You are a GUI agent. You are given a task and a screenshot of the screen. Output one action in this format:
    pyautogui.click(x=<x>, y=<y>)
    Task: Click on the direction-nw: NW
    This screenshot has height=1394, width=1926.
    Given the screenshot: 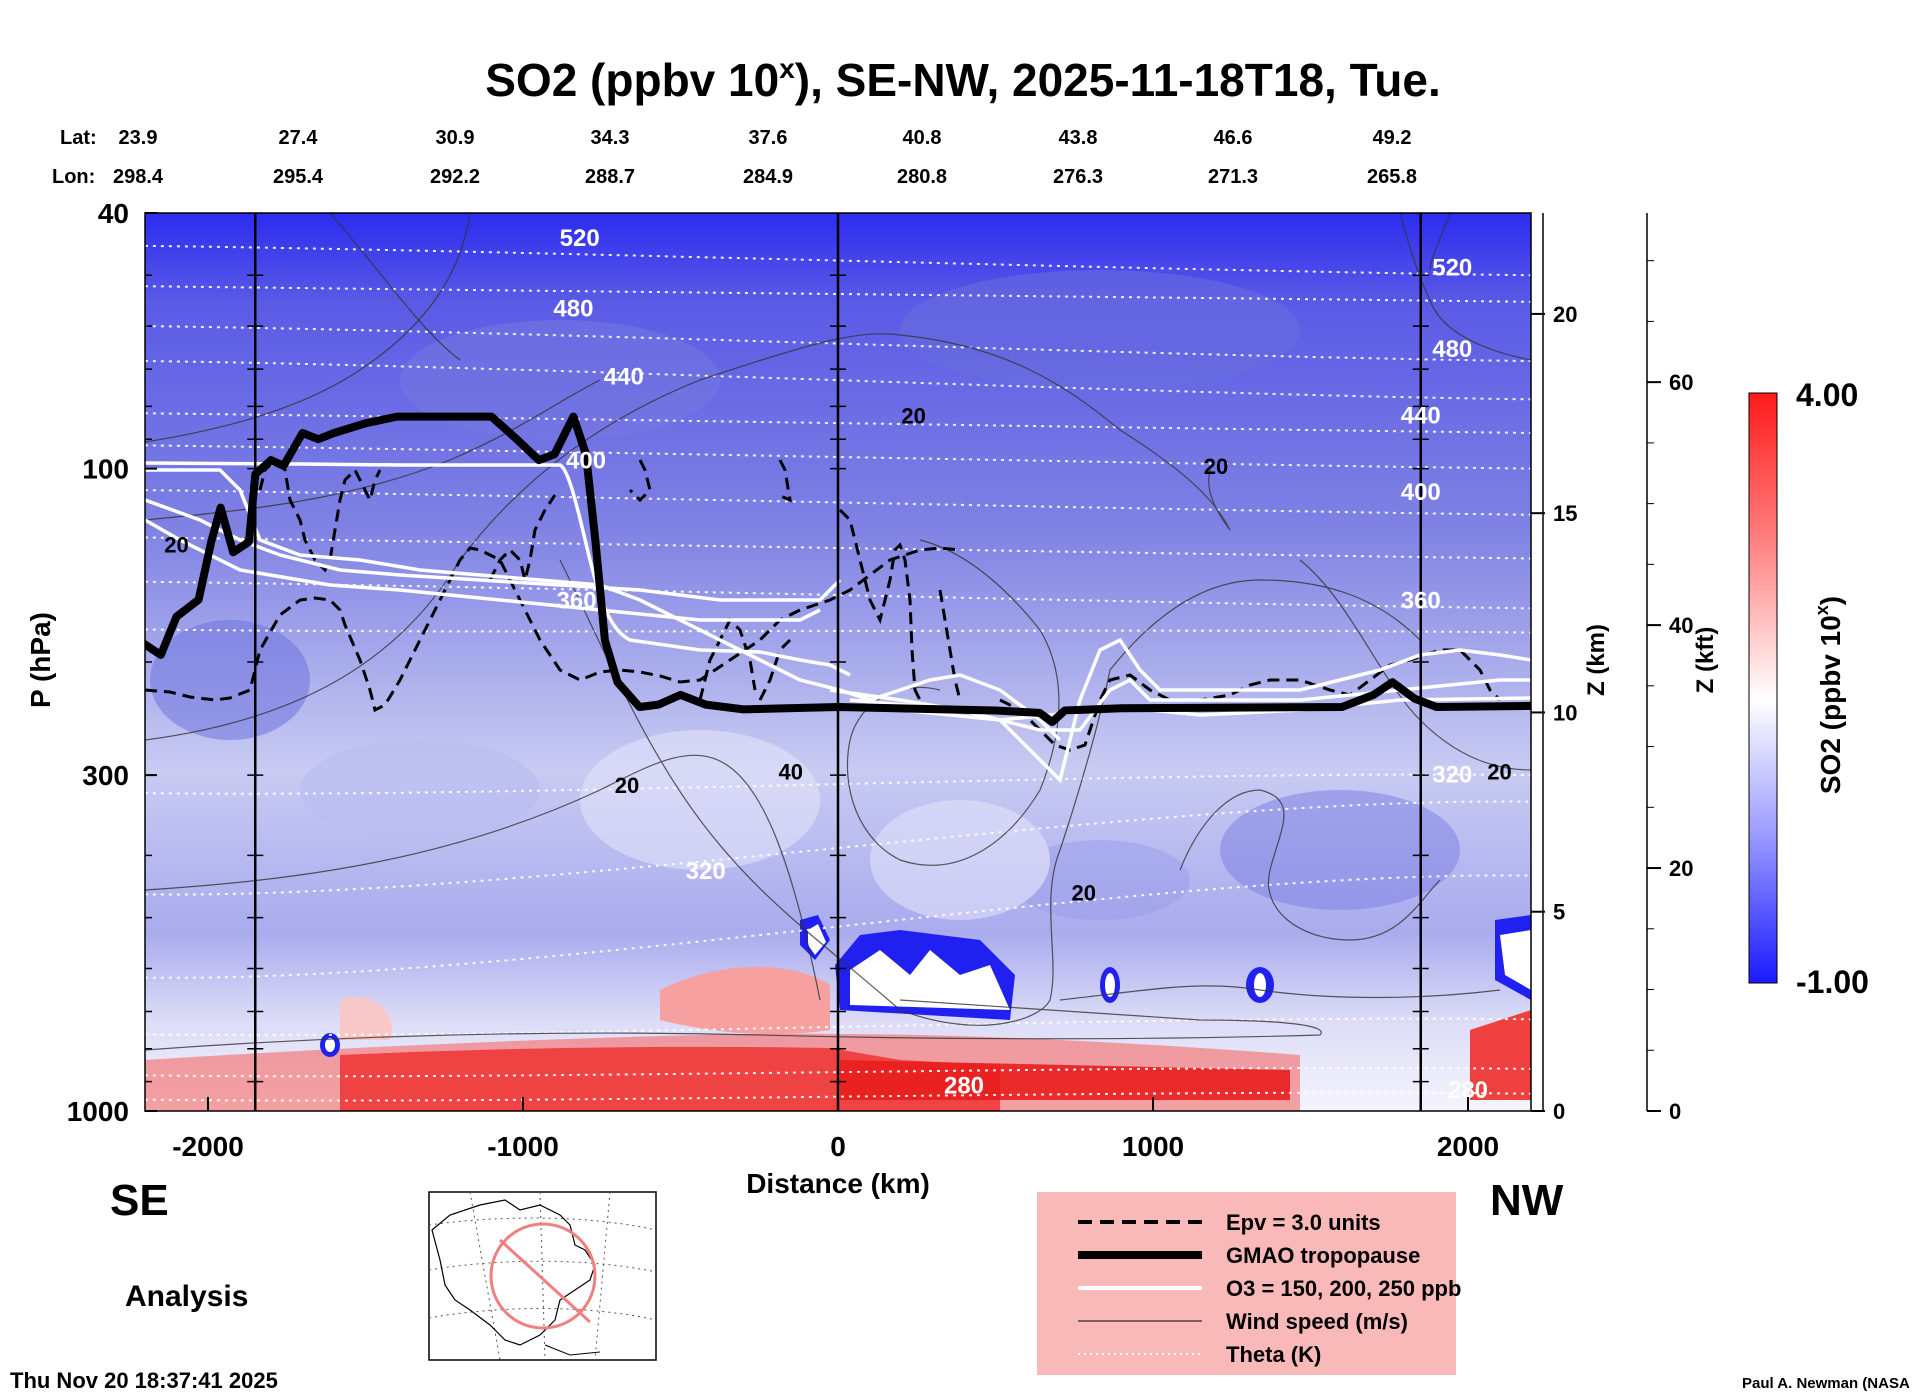 What is the action you would take?
    pyautogui.click(x=1527, y=1200)
    